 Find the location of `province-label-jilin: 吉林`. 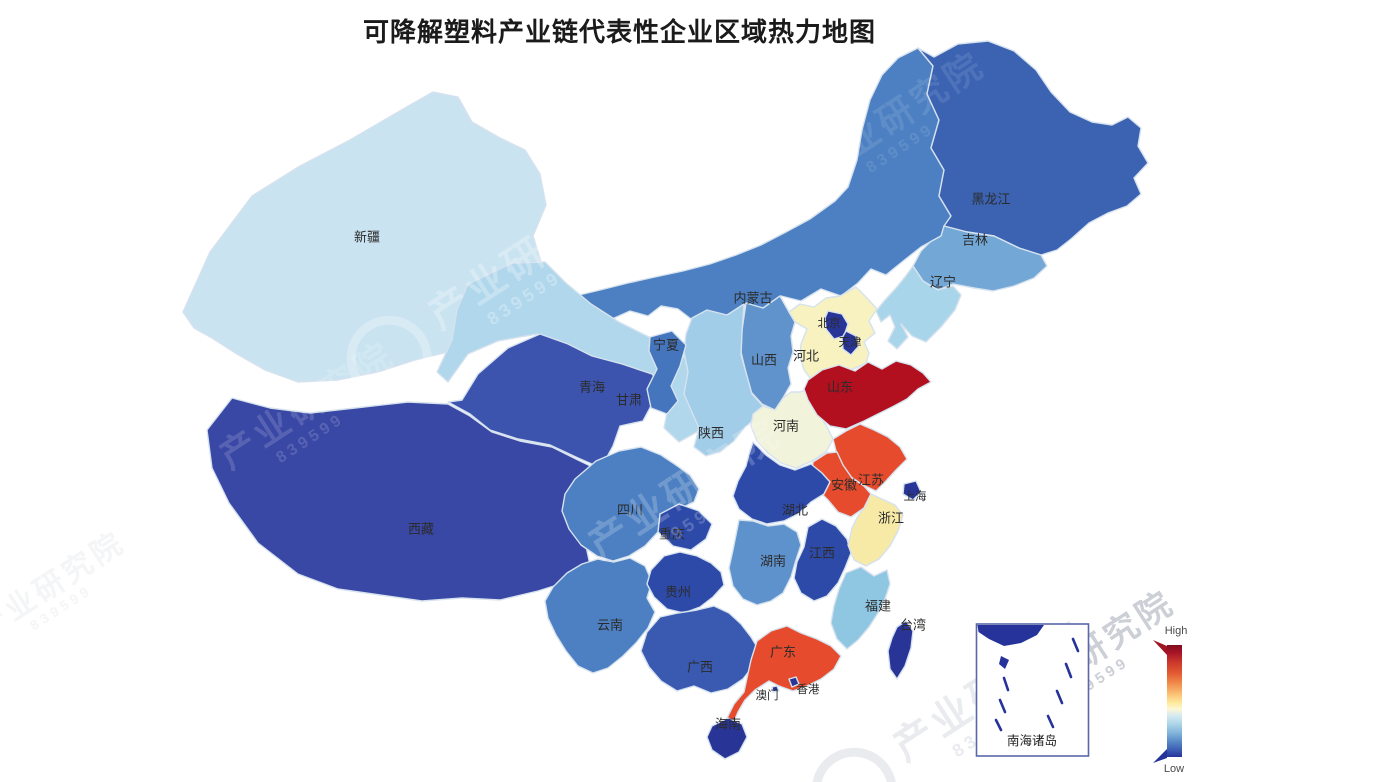

province-label-jilin: 吉林 is located at coordinates (975, 239).